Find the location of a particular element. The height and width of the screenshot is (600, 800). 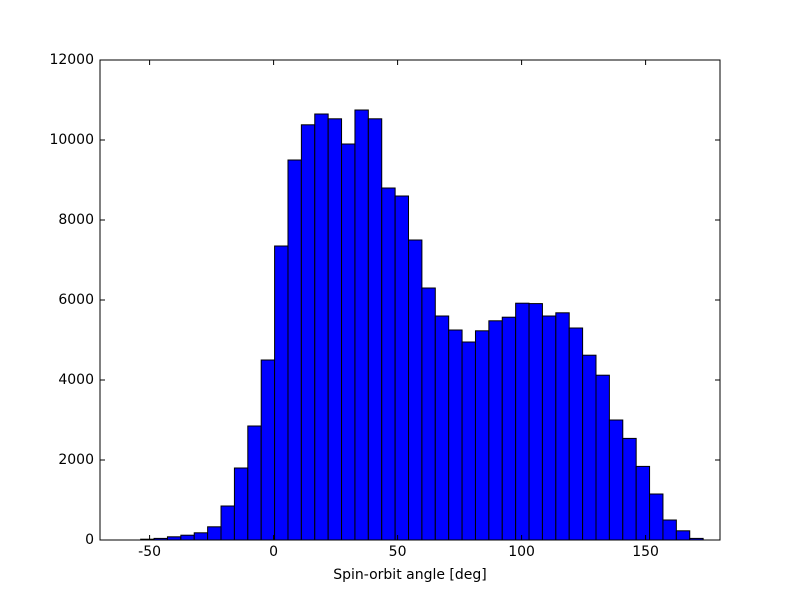

x-tick-label: 0 is located at coordinates (273, 552).